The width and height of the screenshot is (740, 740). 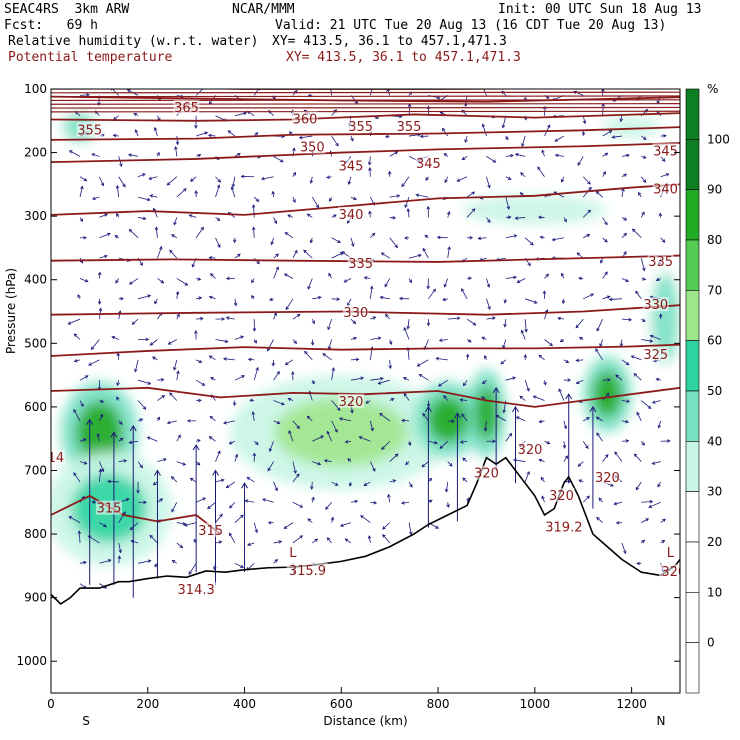 What do you see at coordinates (679, 572) in the screenshot?
I see `contour-label: 320.1` at bounding box center [679, 572].